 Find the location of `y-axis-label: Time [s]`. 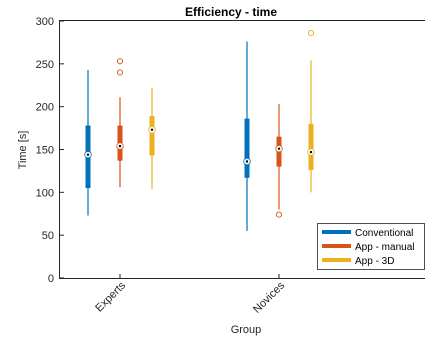

y-axis-label: Time [s] is located at coordinates (23, 150).